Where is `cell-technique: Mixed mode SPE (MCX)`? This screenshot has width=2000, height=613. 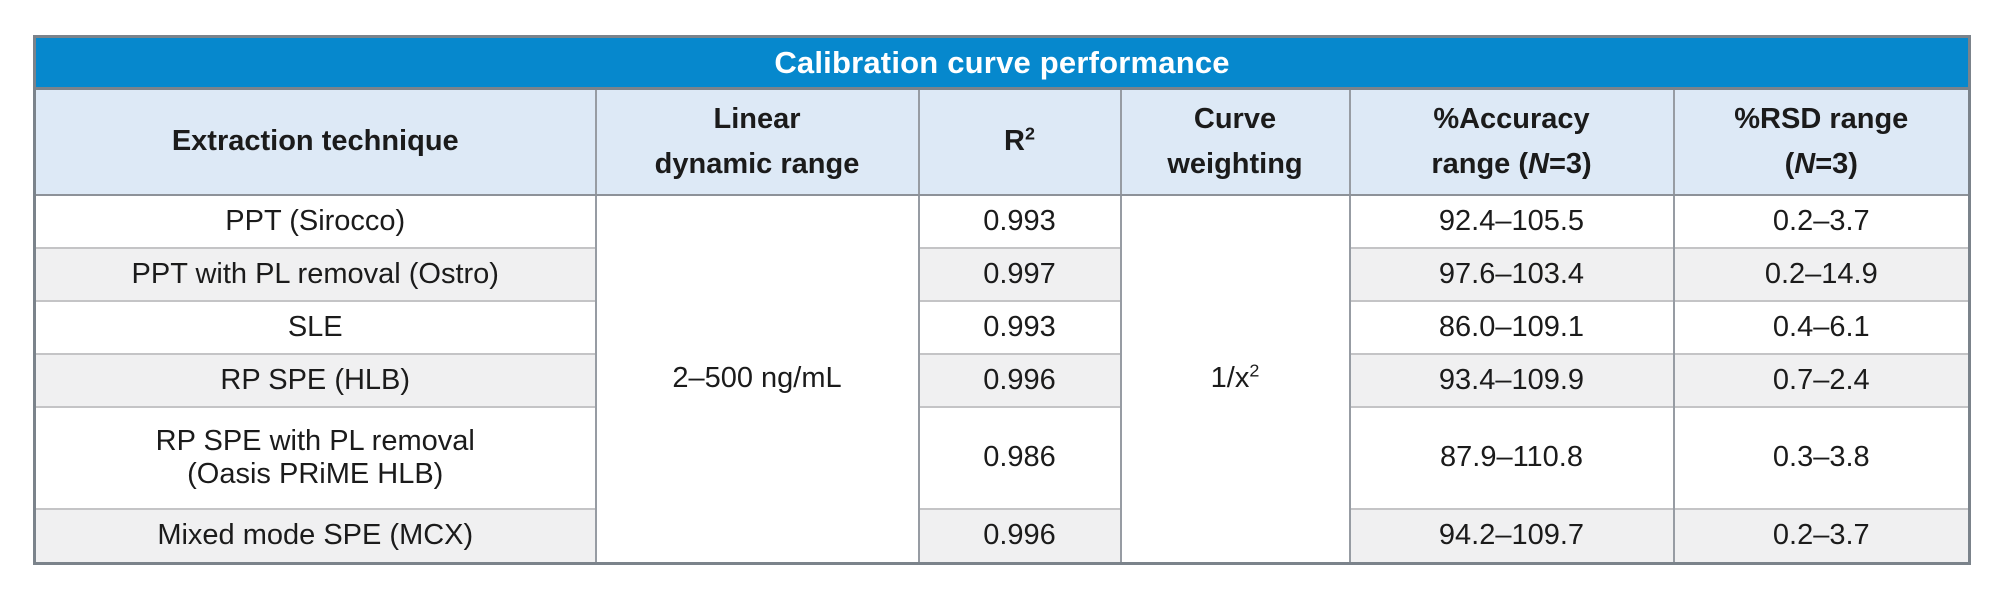
cell-technique: Mixed mode SPE (MCX) is located at coordinates (315, 535).